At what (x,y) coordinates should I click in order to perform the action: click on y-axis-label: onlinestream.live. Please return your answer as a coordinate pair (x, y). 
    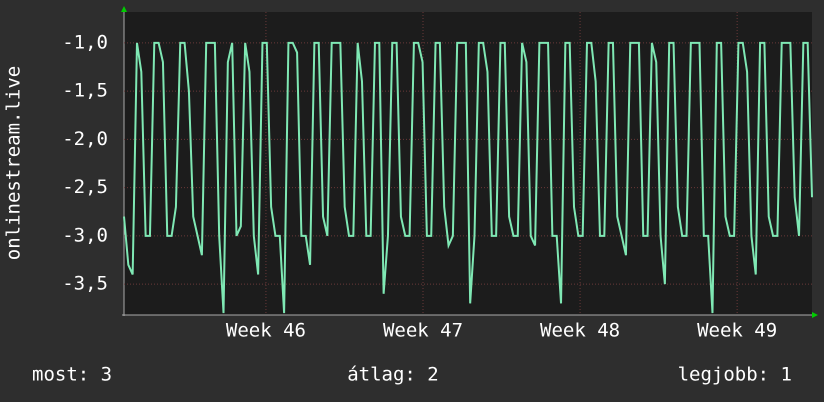
    Looking at the image, I should click on (14, 163).